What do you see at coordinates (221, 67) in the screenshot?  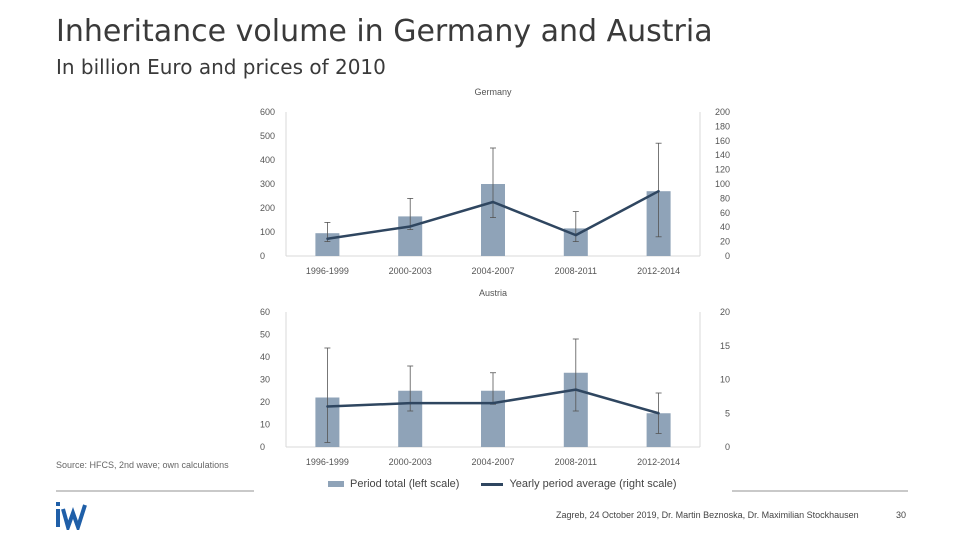 I see `slide-subtitle: In billion Euro and prices of 2010` at bounding box center [221, 67].